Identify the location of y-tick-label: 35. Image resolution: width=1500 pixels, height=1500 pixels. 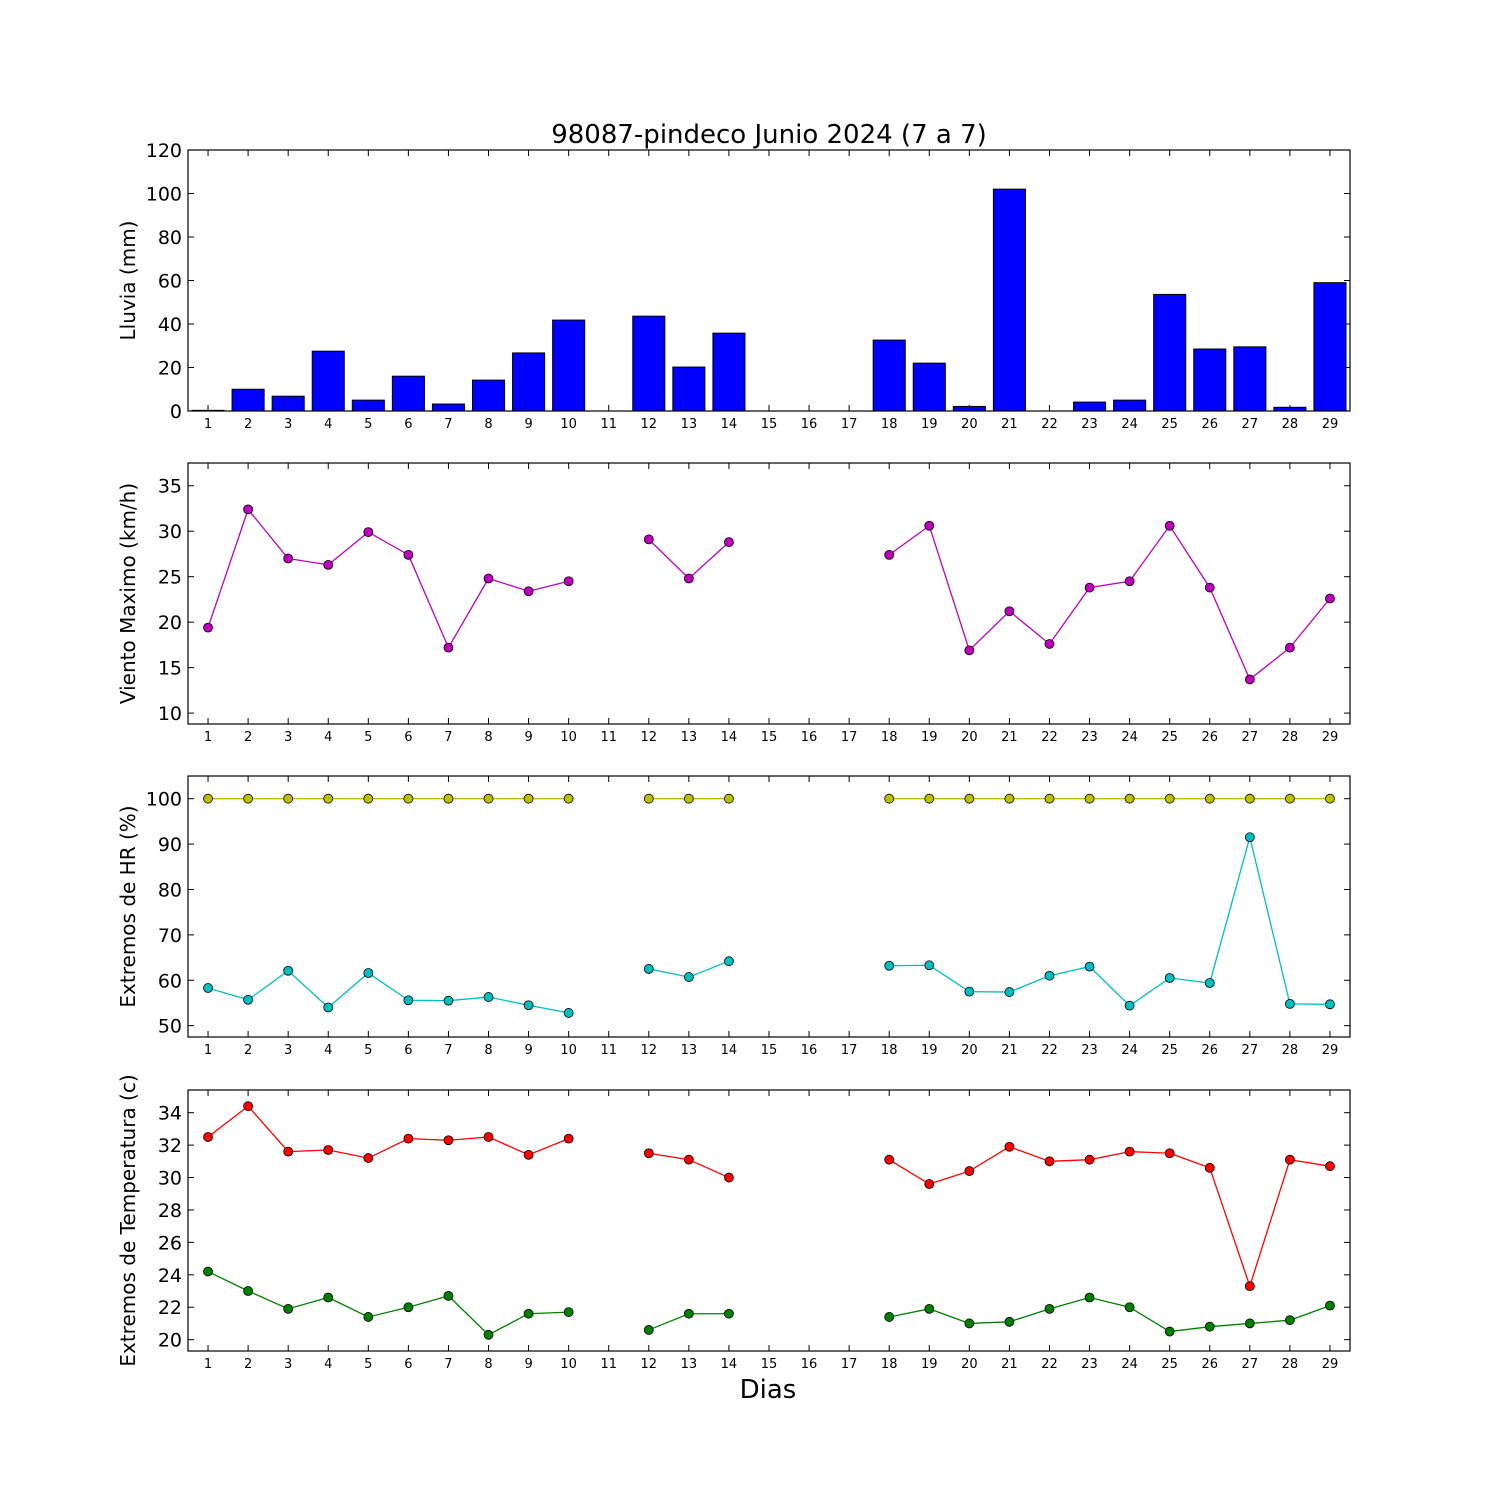
(170, 487).